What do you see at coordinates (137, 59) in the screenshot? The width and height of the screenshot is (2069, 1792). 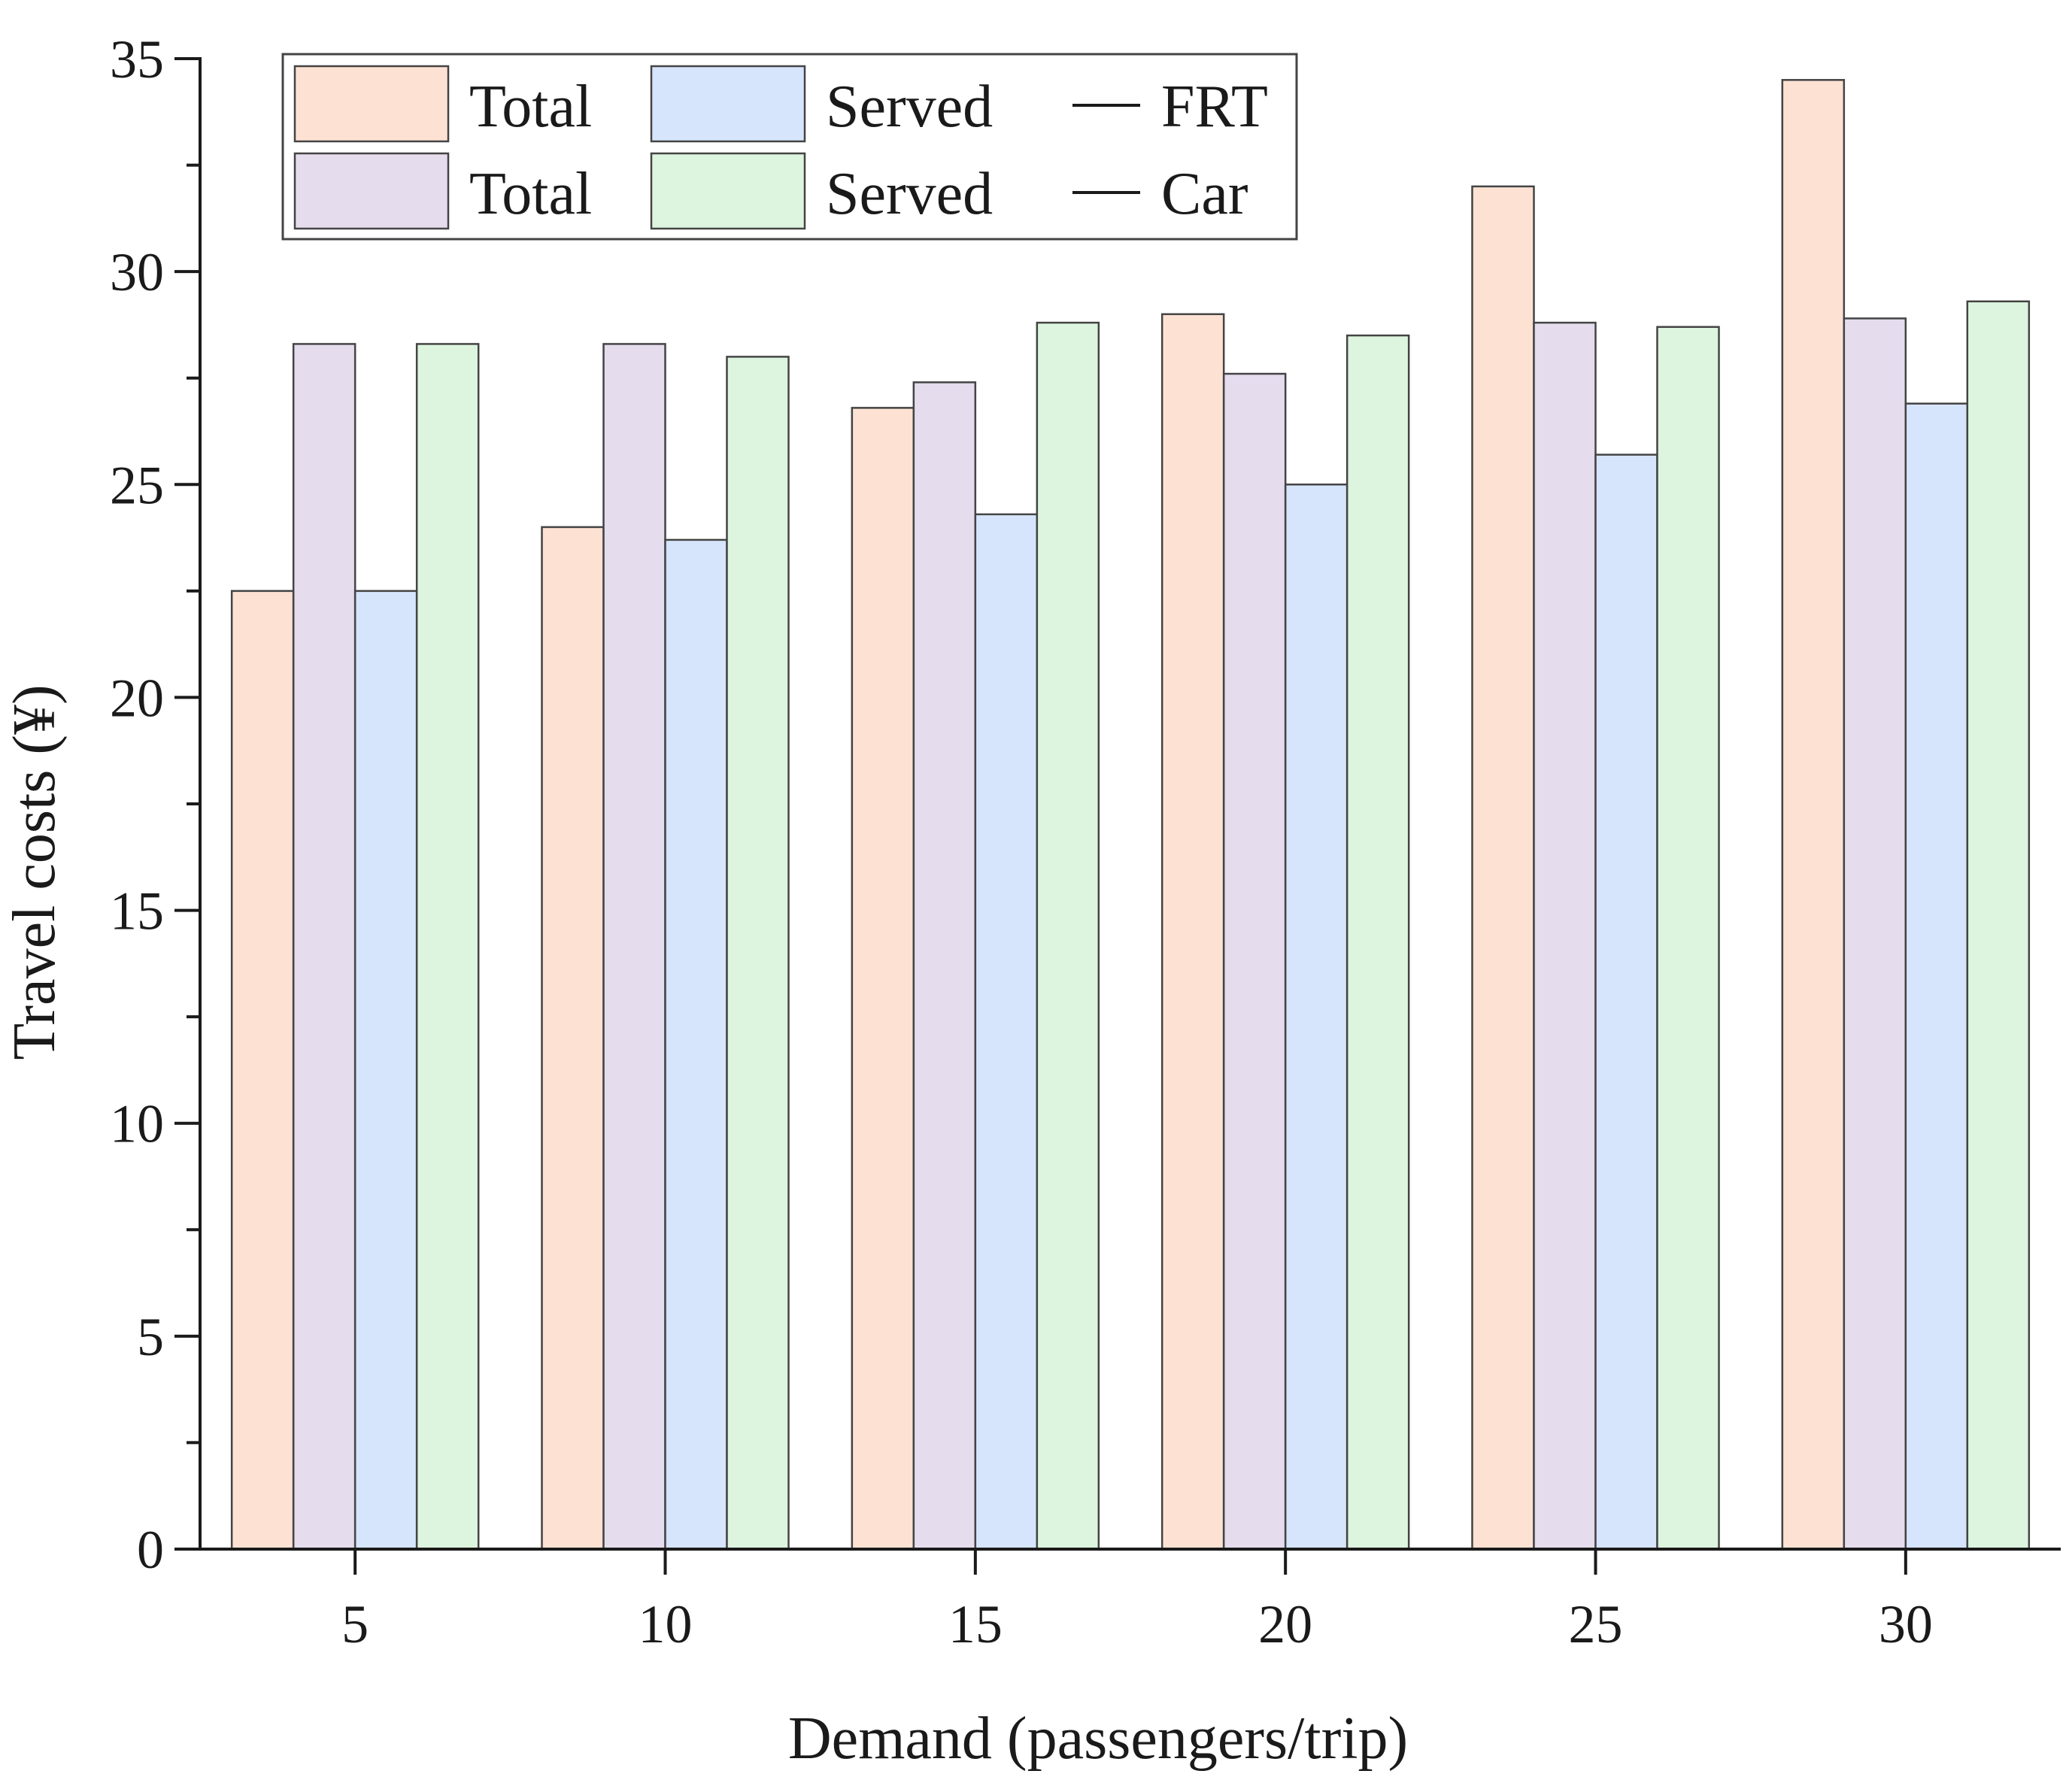 I see `y-tick-label: 35` at bounding box center [137, 59].